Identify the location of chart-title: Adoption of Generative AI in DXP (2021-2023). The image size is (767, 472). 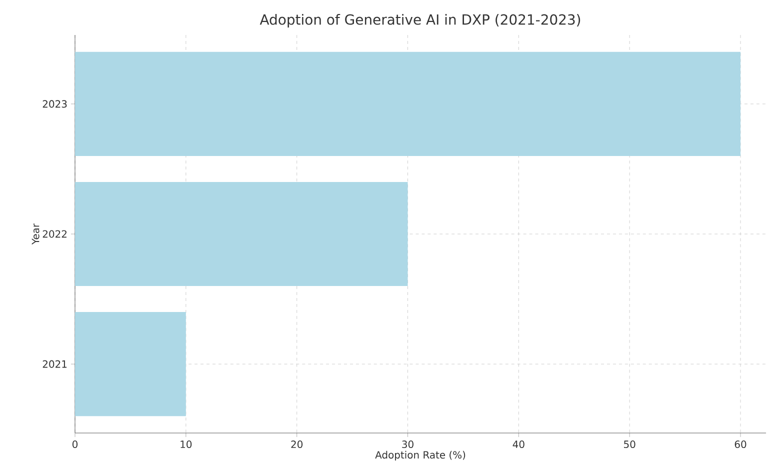
(420, 21).